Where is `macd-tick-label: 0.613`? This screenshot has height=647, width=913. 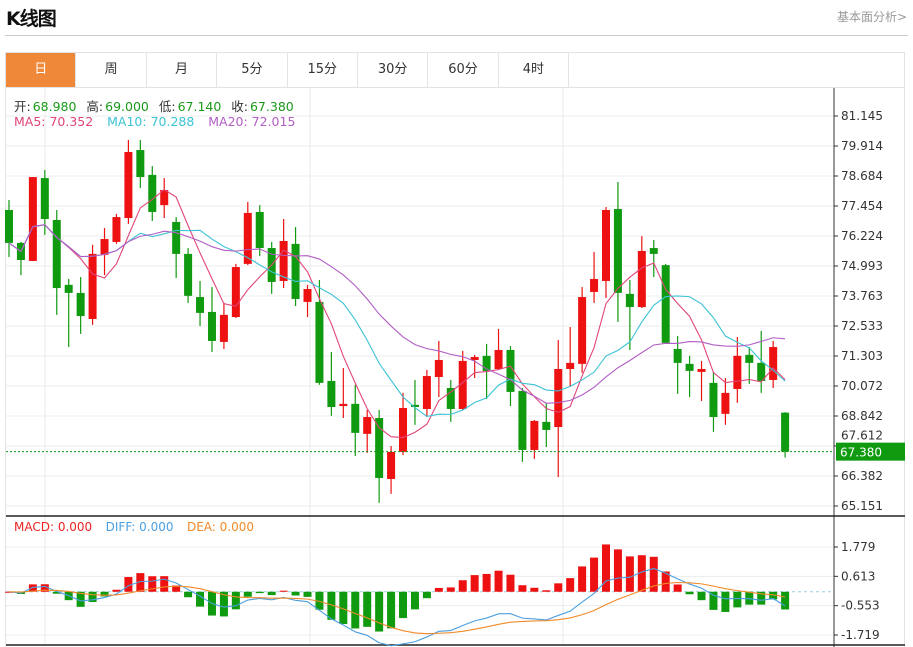 macd-tick-label: 0.613 is located at coordinates (858, 576).